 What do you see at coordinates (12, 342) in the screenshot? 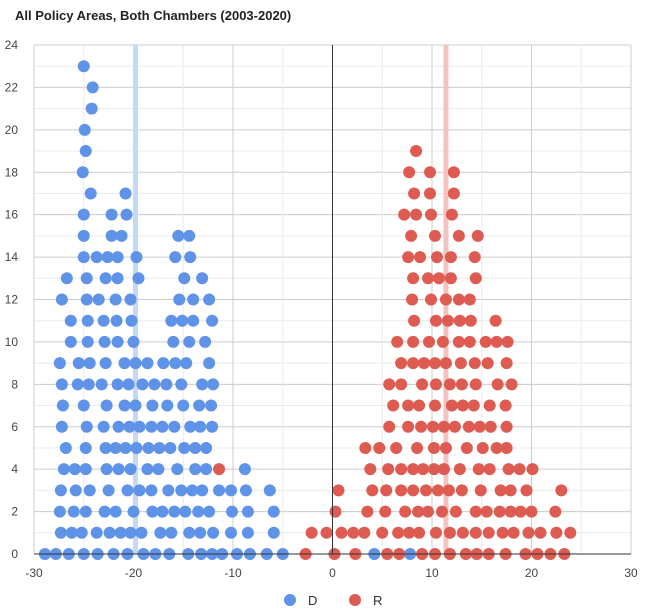
I see `y-tick-label: 10` at bounding box center [12, 342].